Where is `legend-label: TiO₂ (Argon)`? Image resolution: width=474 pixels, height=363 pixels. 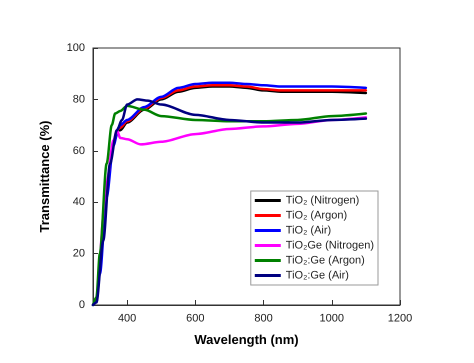 legend-label: TiO₂ (Argon) is located at coordinates (317, 216).